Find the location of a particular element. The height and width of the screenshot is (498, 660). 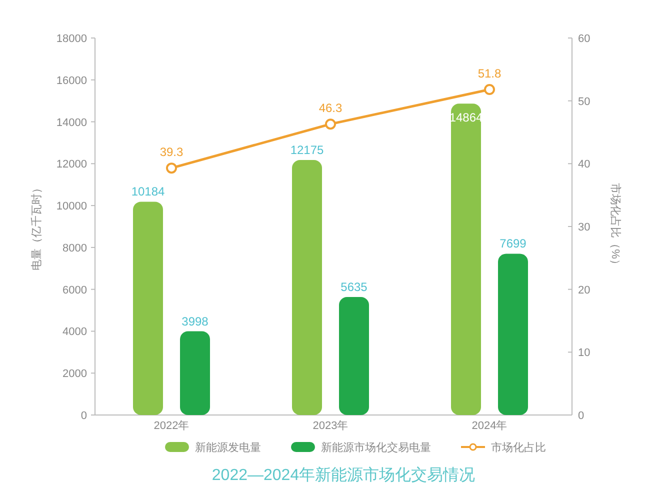

data-label: 14864 is located at coordinates (466, 117).